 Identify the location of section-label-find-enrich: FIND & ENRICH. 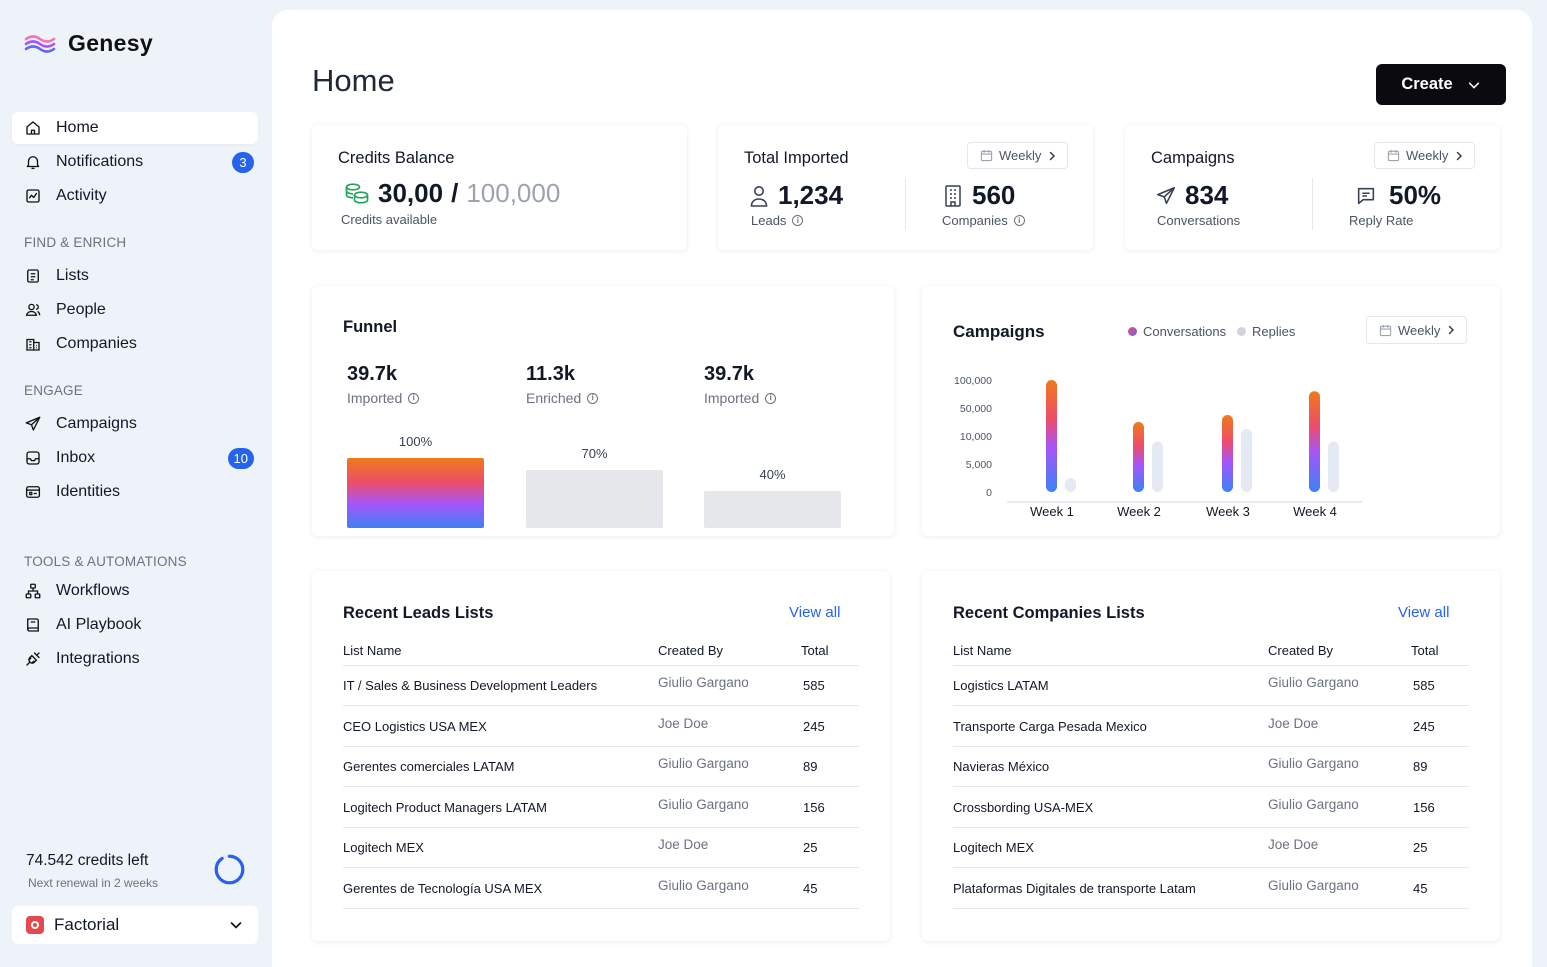
(75, 242).